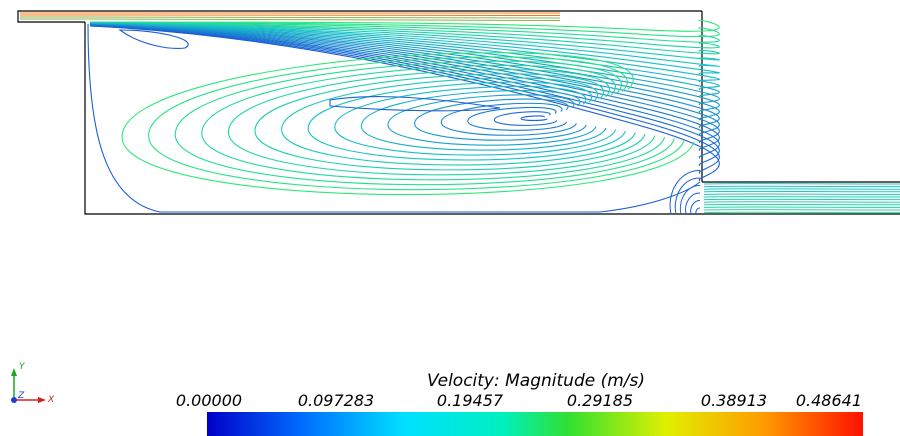 The width and height of the screenshot is (900, 436). I want to click on colorbar-tick-label: 0.097283, so click(336, 400).